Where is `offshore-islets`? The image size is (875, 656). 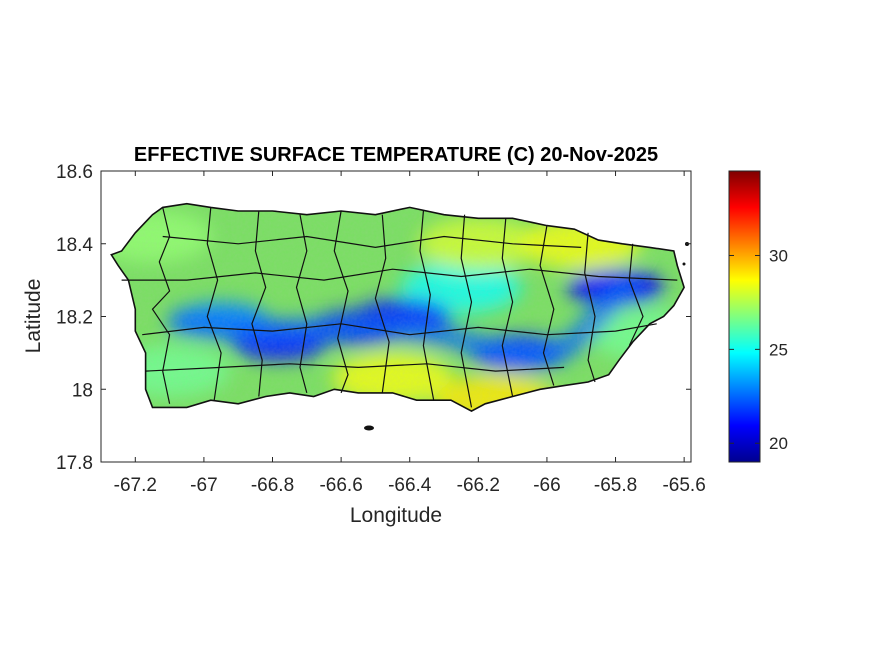 offshore-islets is located at coordinates (526, 336).